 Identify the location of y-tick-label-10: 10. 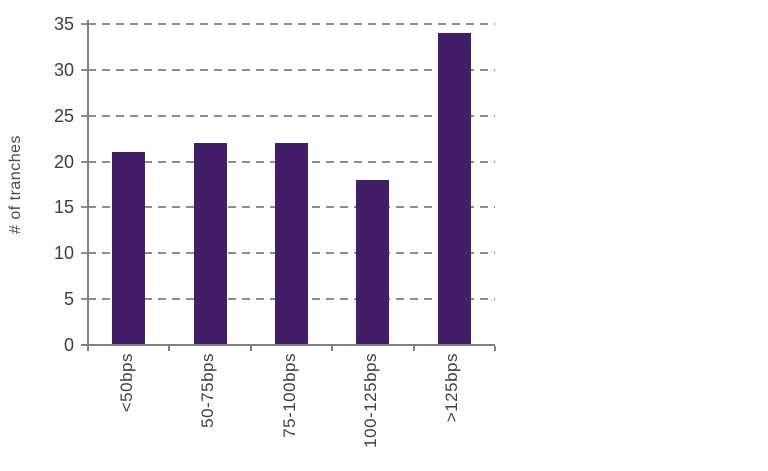
(63, 253).